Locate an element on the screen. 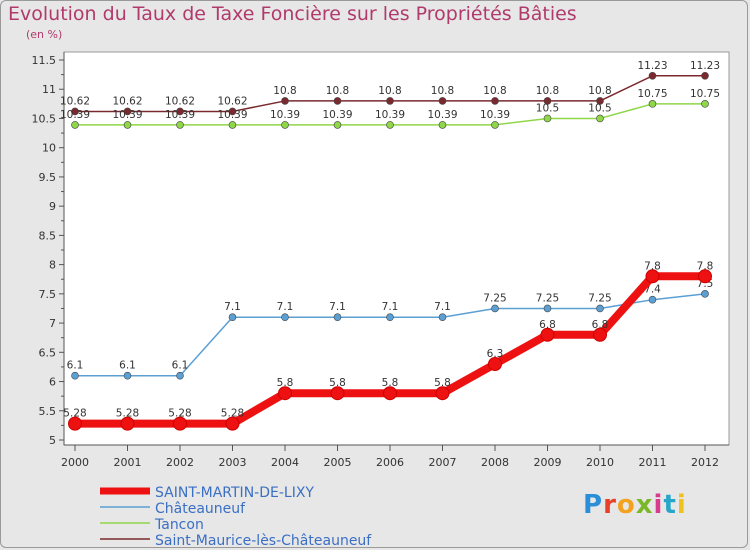 Image resolution: width=750 pixels, height=550 pixels. logo-letter: t is located at coordinates (670, 505).